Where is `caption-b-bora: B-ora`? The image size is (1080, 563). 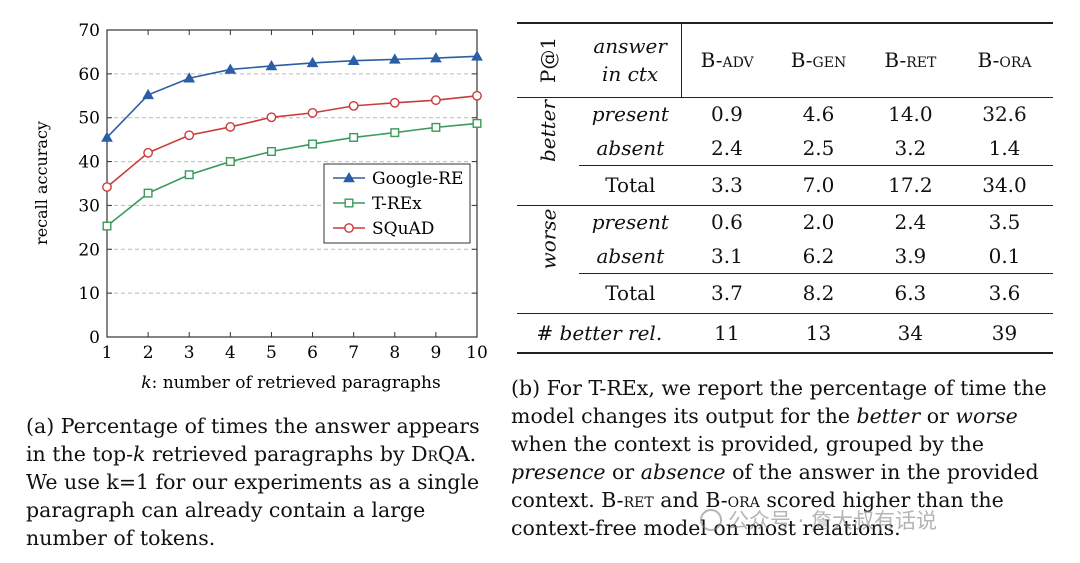 caption-b-bora: B-ora is located at coordinates (732, 500).